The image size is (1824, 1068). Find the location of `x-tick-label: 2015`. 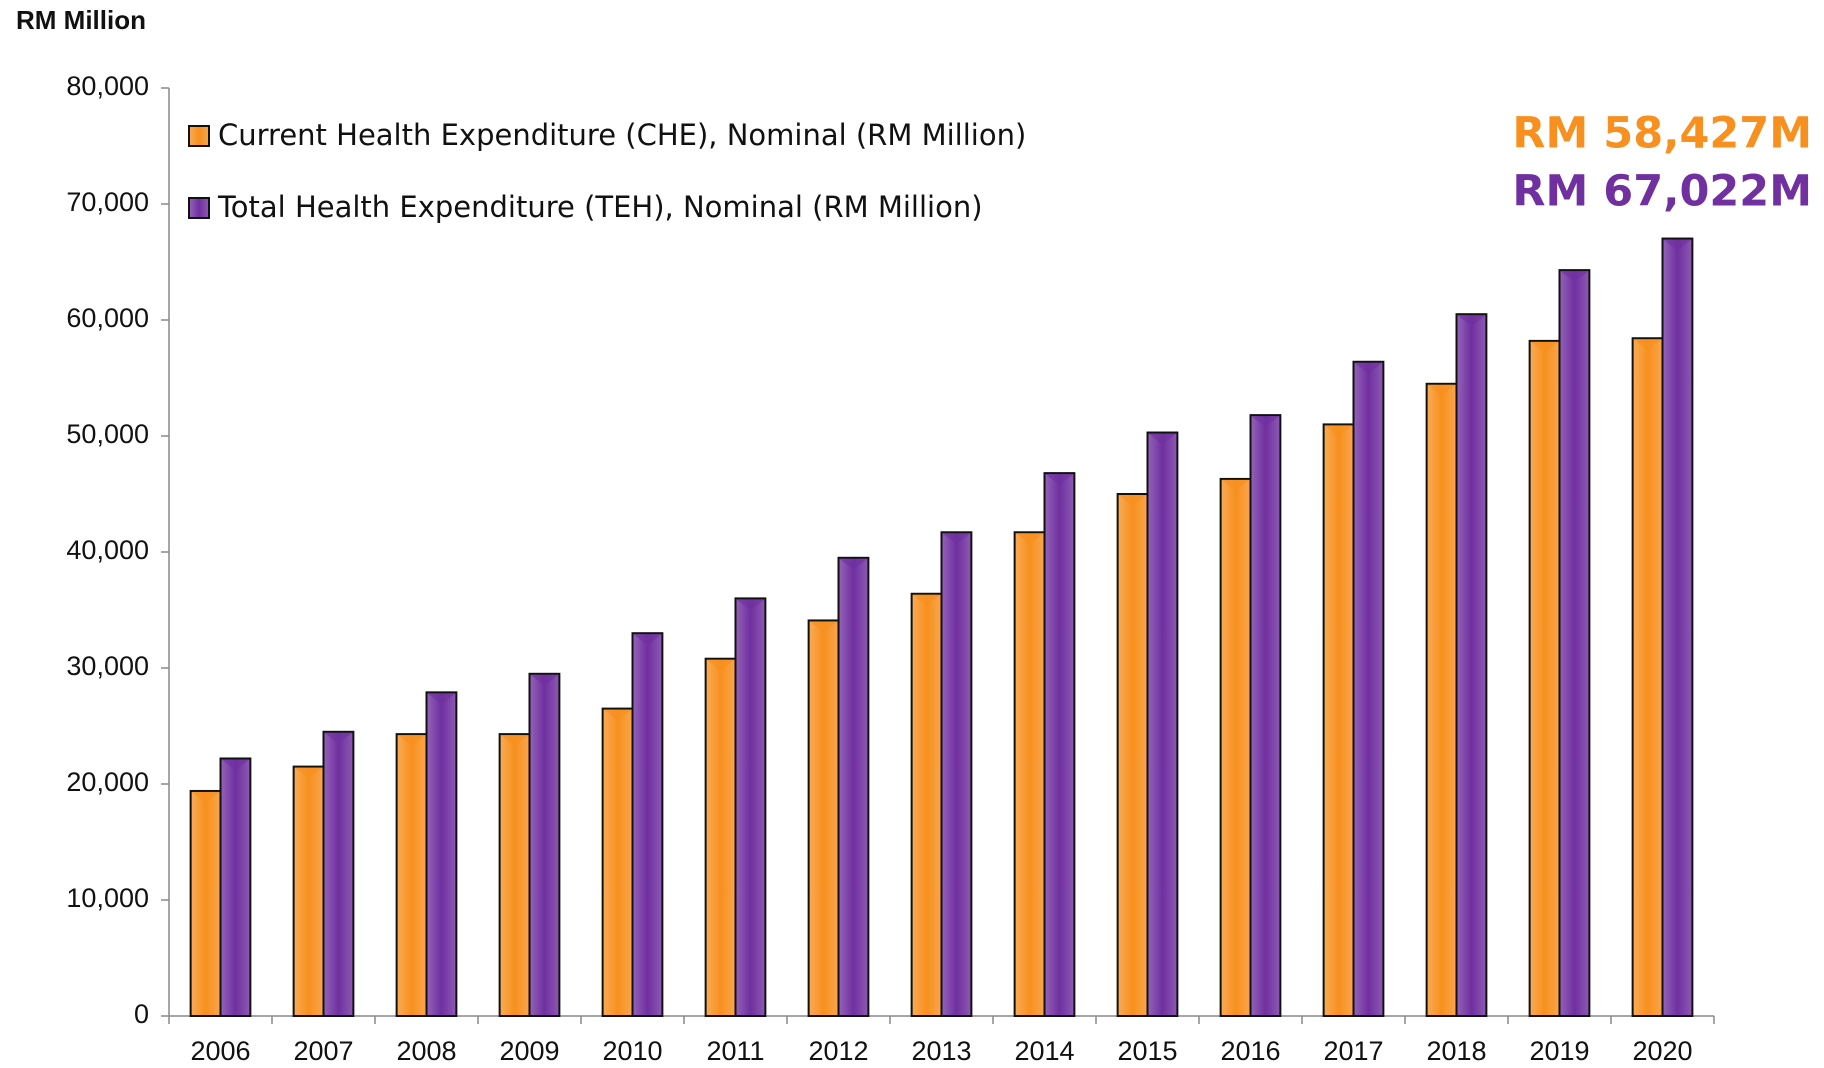

x-tick-label: 2015 is located at coordinates (1147, 1051).